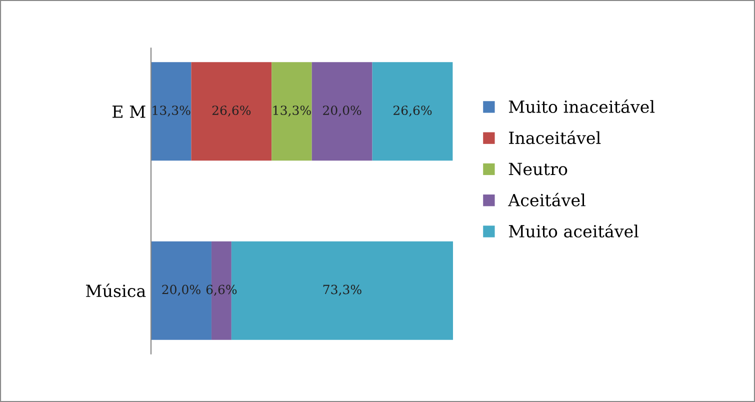  Describe the element at coordinates (538, 169) in the screenshot. I see `legend-label: Neutro` at that location.